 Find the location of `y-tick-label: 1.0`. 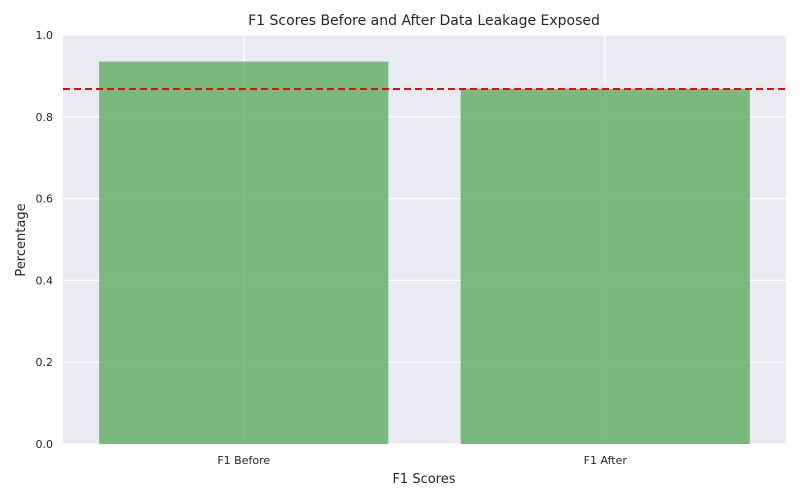

y-tick-label: 1.0 is located at coordinates (45, 35).